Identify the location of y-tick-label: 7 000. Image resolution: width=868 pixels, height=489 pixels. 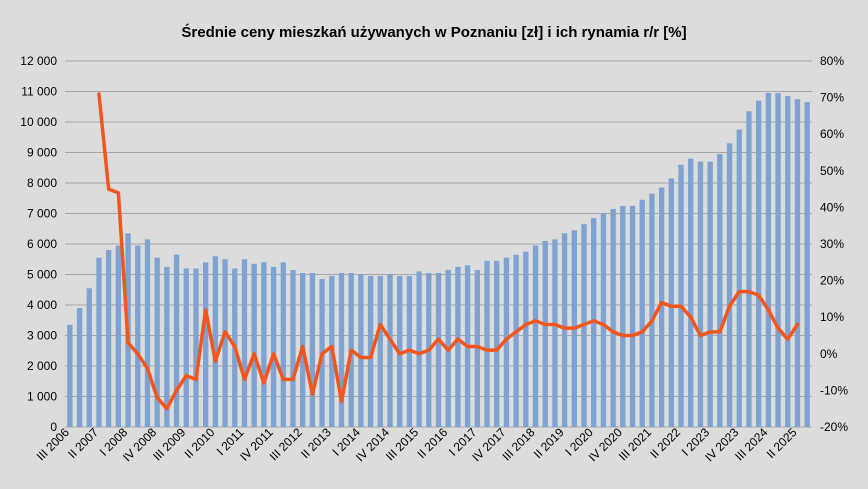
(42, 214).